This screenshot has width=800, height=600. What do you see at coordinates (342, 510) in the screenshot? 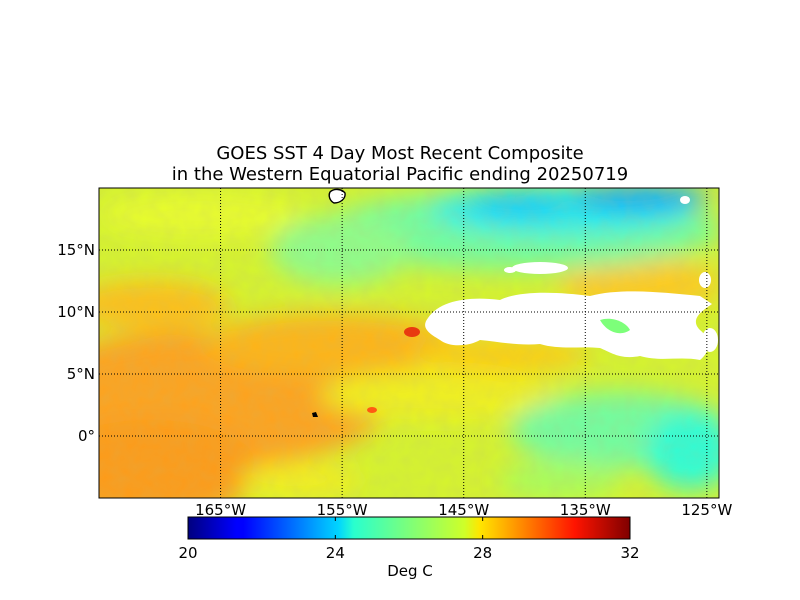
I see `longitude-tick-label: 155°W` at bounding box center [342, 510].